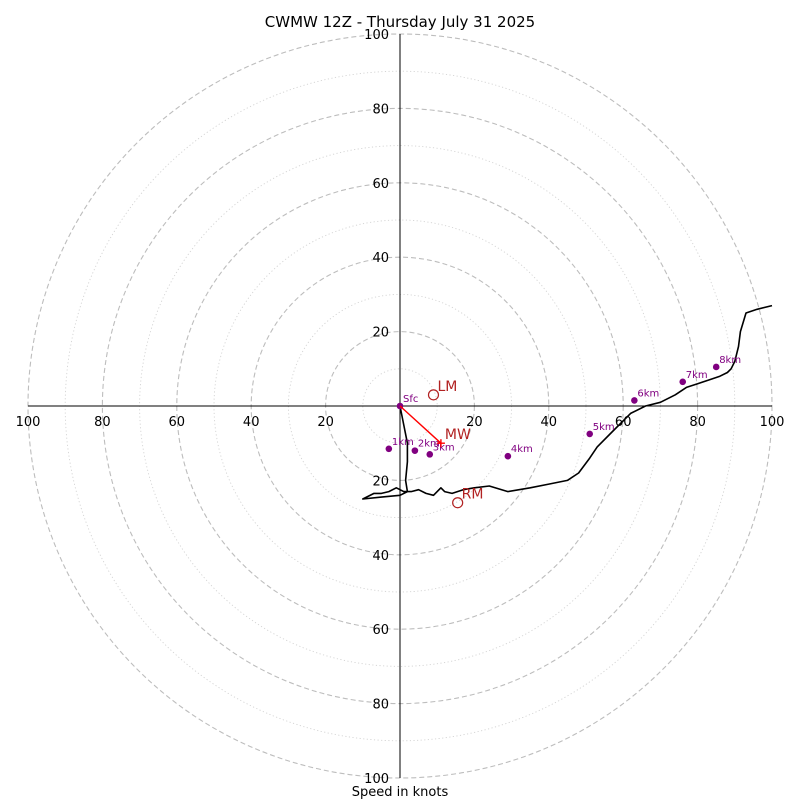 This screenshot has height=800, width=800. What do you see at coordinates (697, 375) in the screenshot?
I see `height-marker-label: 7km` at bounding box center [697, 375].